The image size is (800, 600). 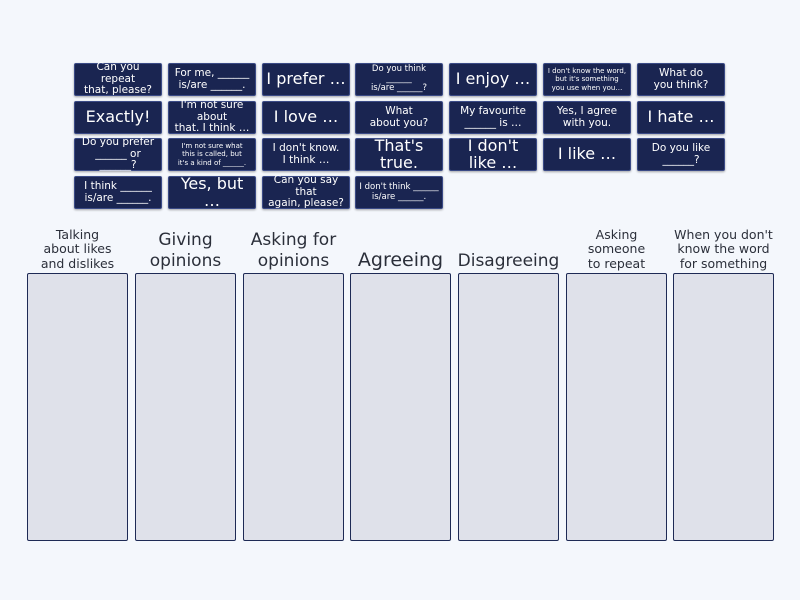 What do you see at coordinates (681, 154) in the screenshot?
I see `answer-card: Do you like ______?` at bounding box center [681, 154].